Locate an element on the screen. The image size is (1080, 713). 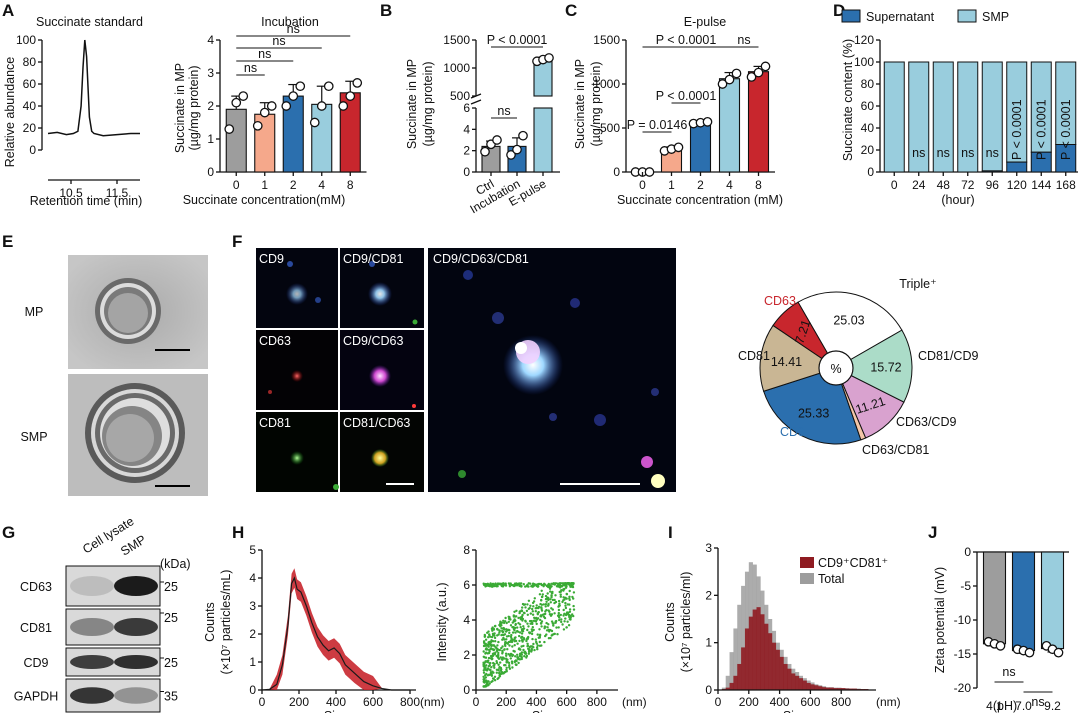
blot-band is located at coordinates (136, 695).